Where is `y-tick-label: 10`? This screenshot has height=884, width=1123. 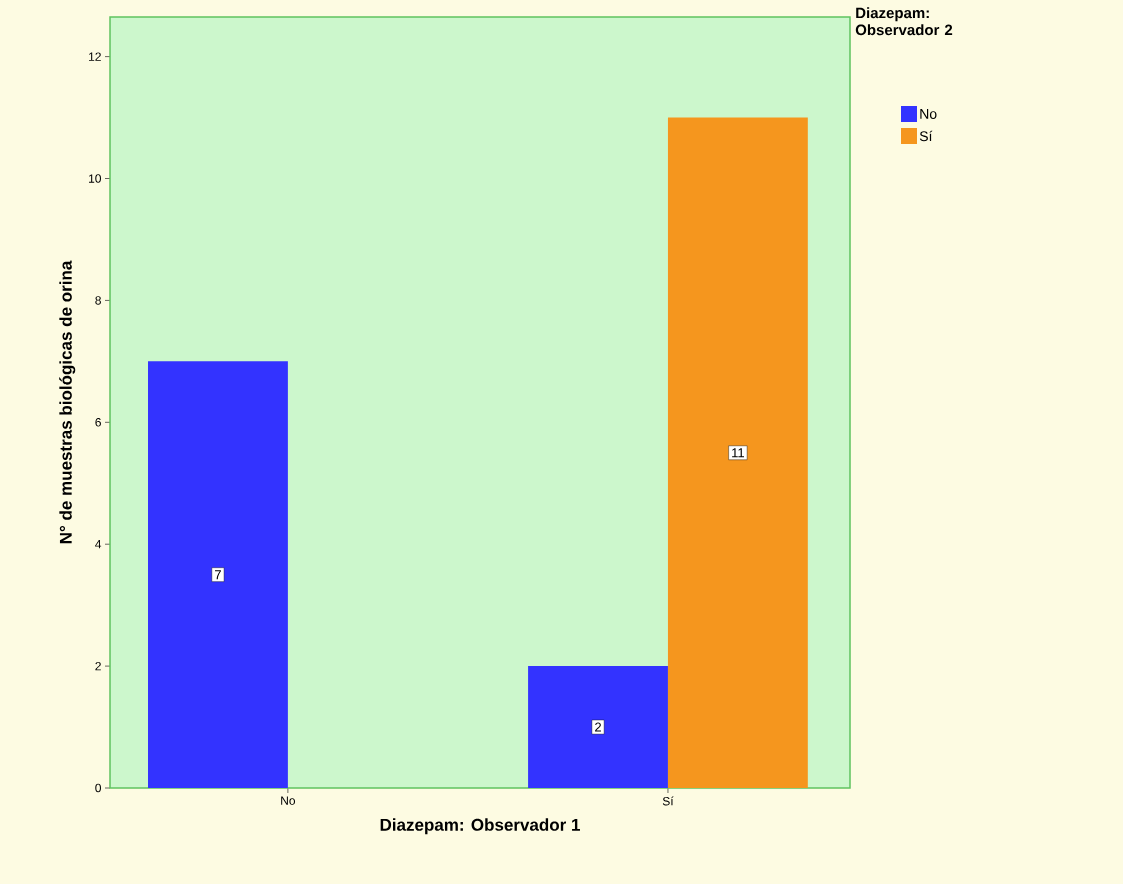 y-tick-label: 10 is located at coordinates (95, 178).